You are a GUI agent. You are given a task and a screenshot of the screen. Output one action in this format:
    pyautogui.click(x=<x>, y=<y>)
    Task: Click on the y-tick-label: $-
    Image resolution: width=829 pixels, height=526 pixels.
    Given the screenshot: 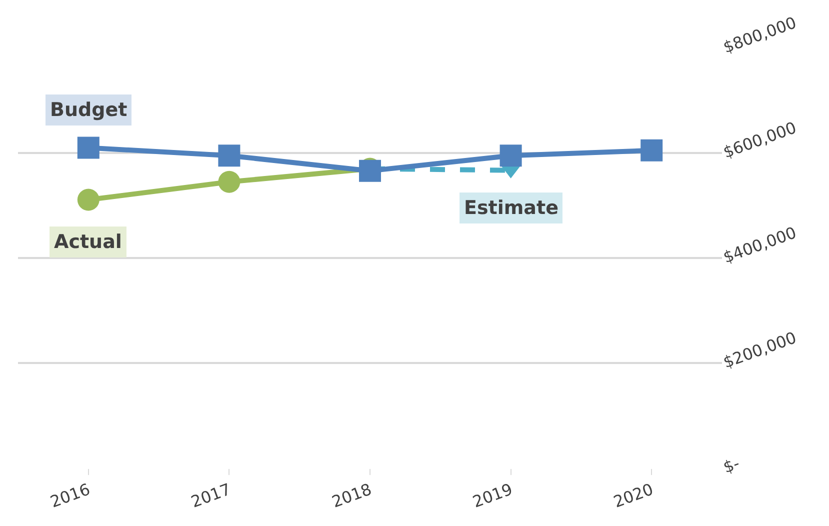 What is the action you would take?
    pyautogui.click(x=731, y=465)
    